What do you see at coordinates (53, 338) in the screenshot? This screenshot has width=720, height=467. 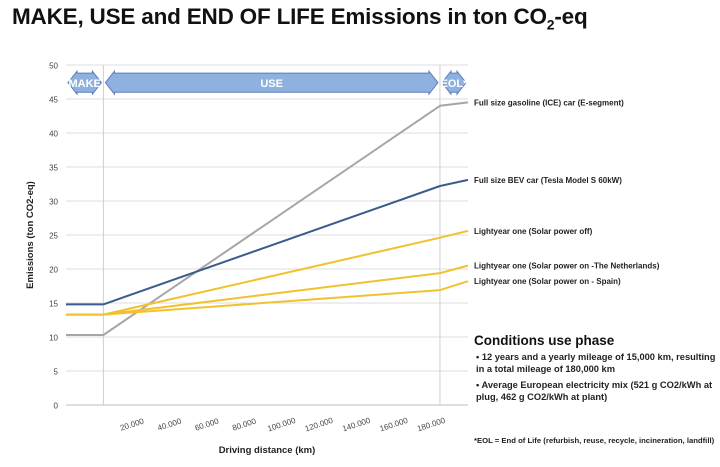 I see `y-tick-label: 10` at bounding box center [53, 338].